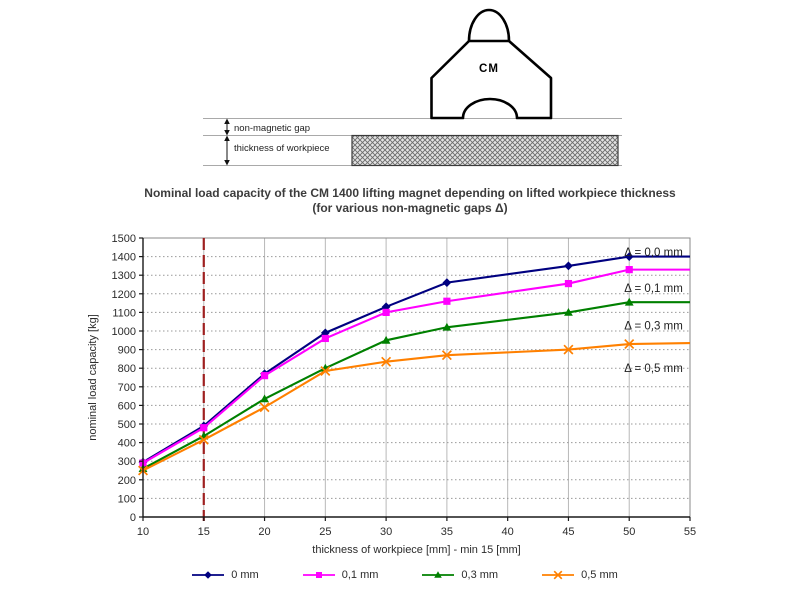 The image size is (800, 600). Describe the element at coordinates (143, 532) in the screenshot. I see `svg-text: 10` at that location.